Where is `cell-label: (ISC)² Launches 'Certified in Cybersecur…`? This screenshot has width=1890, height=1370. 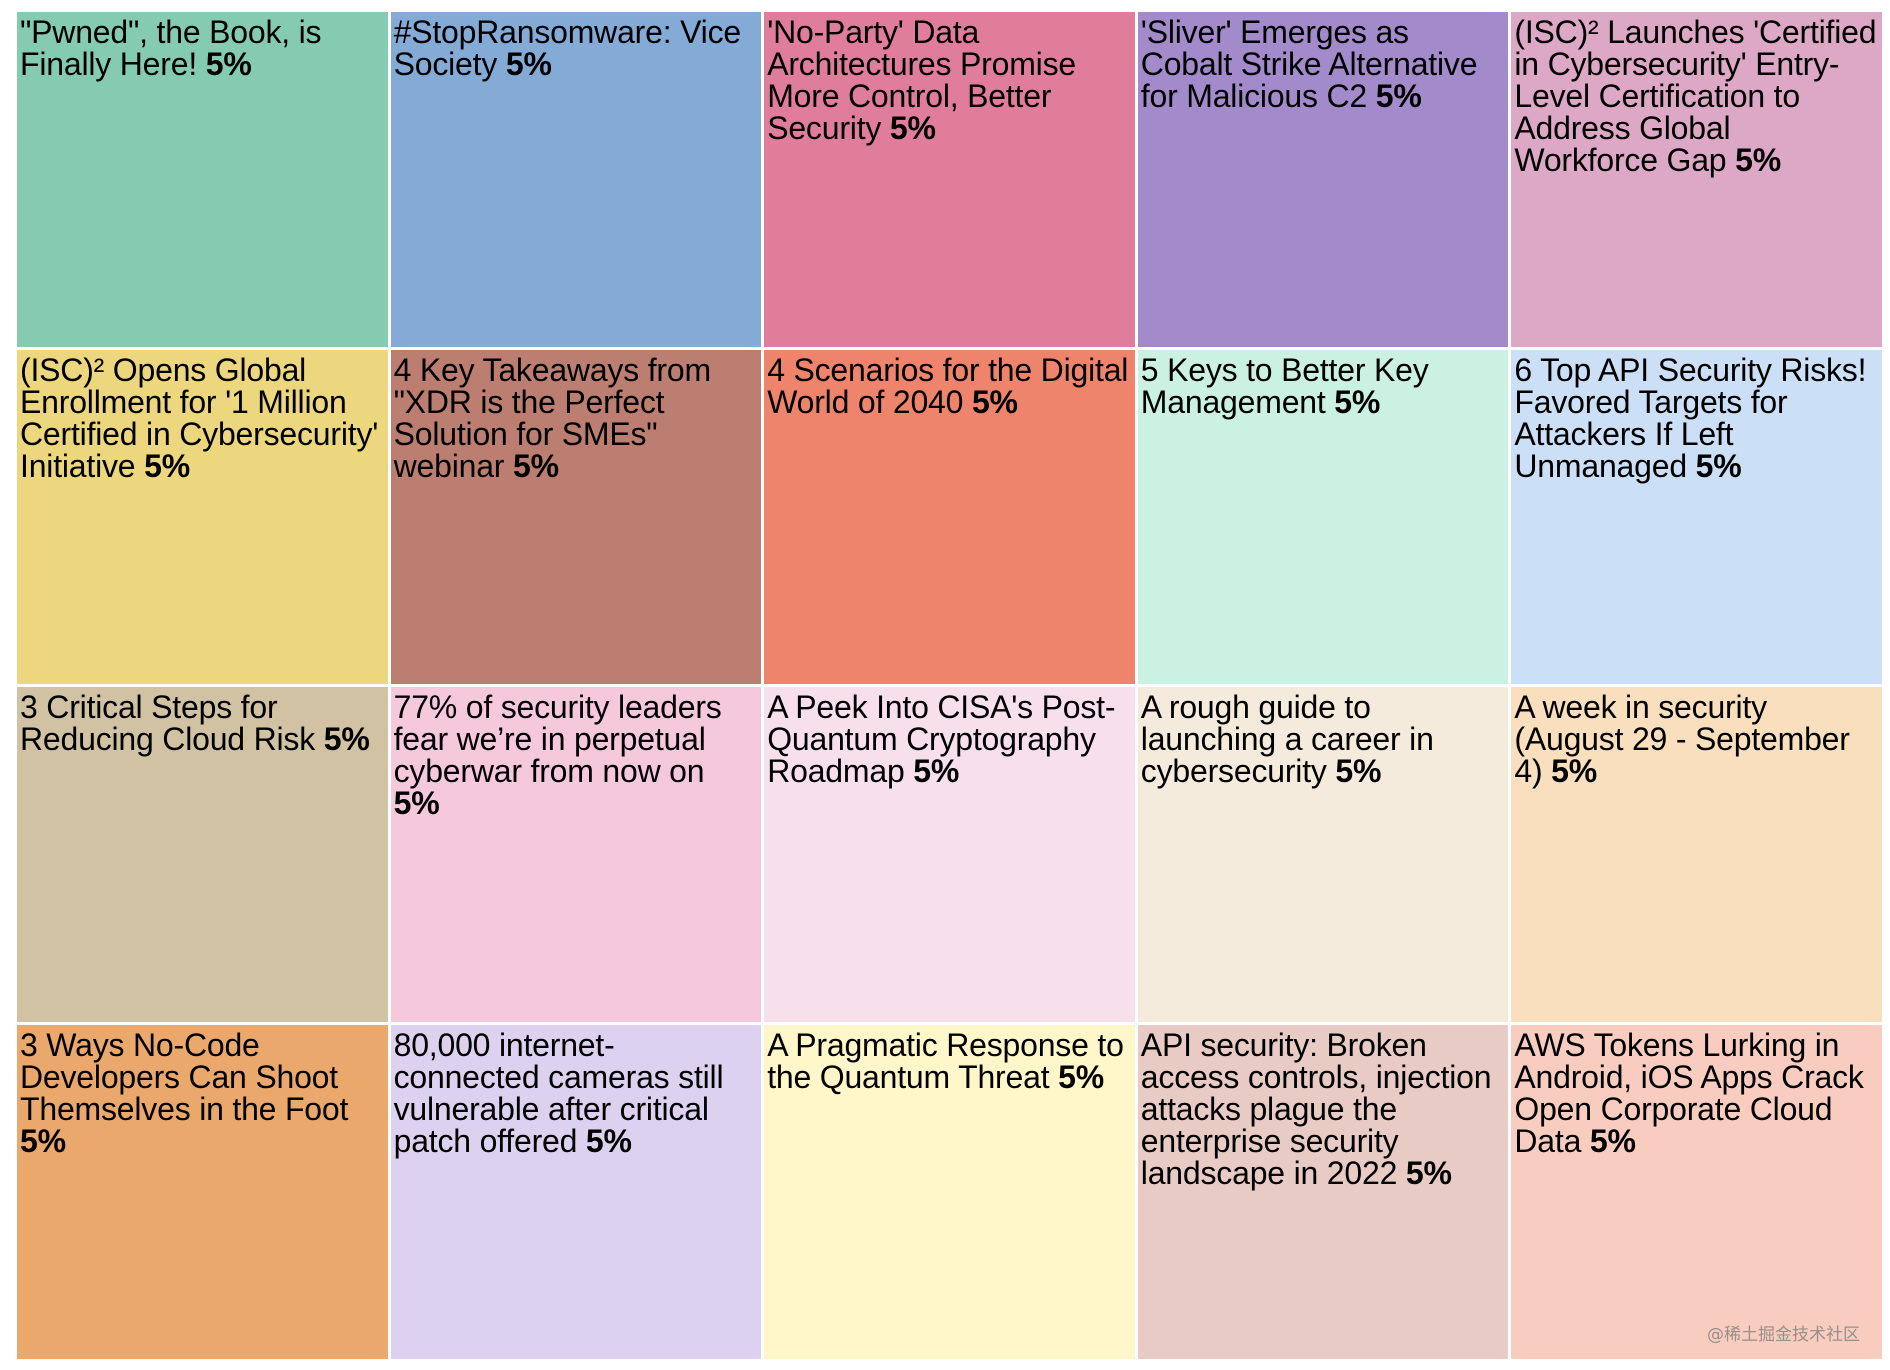
cell-label: (ISC)² Launches 'Certified in Cybersecur… is located at coordinates (1695, 96).